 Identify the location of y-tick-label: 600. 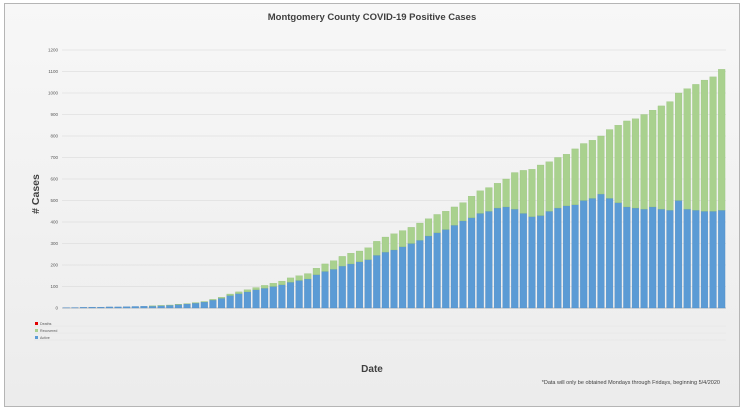
(54, 179).